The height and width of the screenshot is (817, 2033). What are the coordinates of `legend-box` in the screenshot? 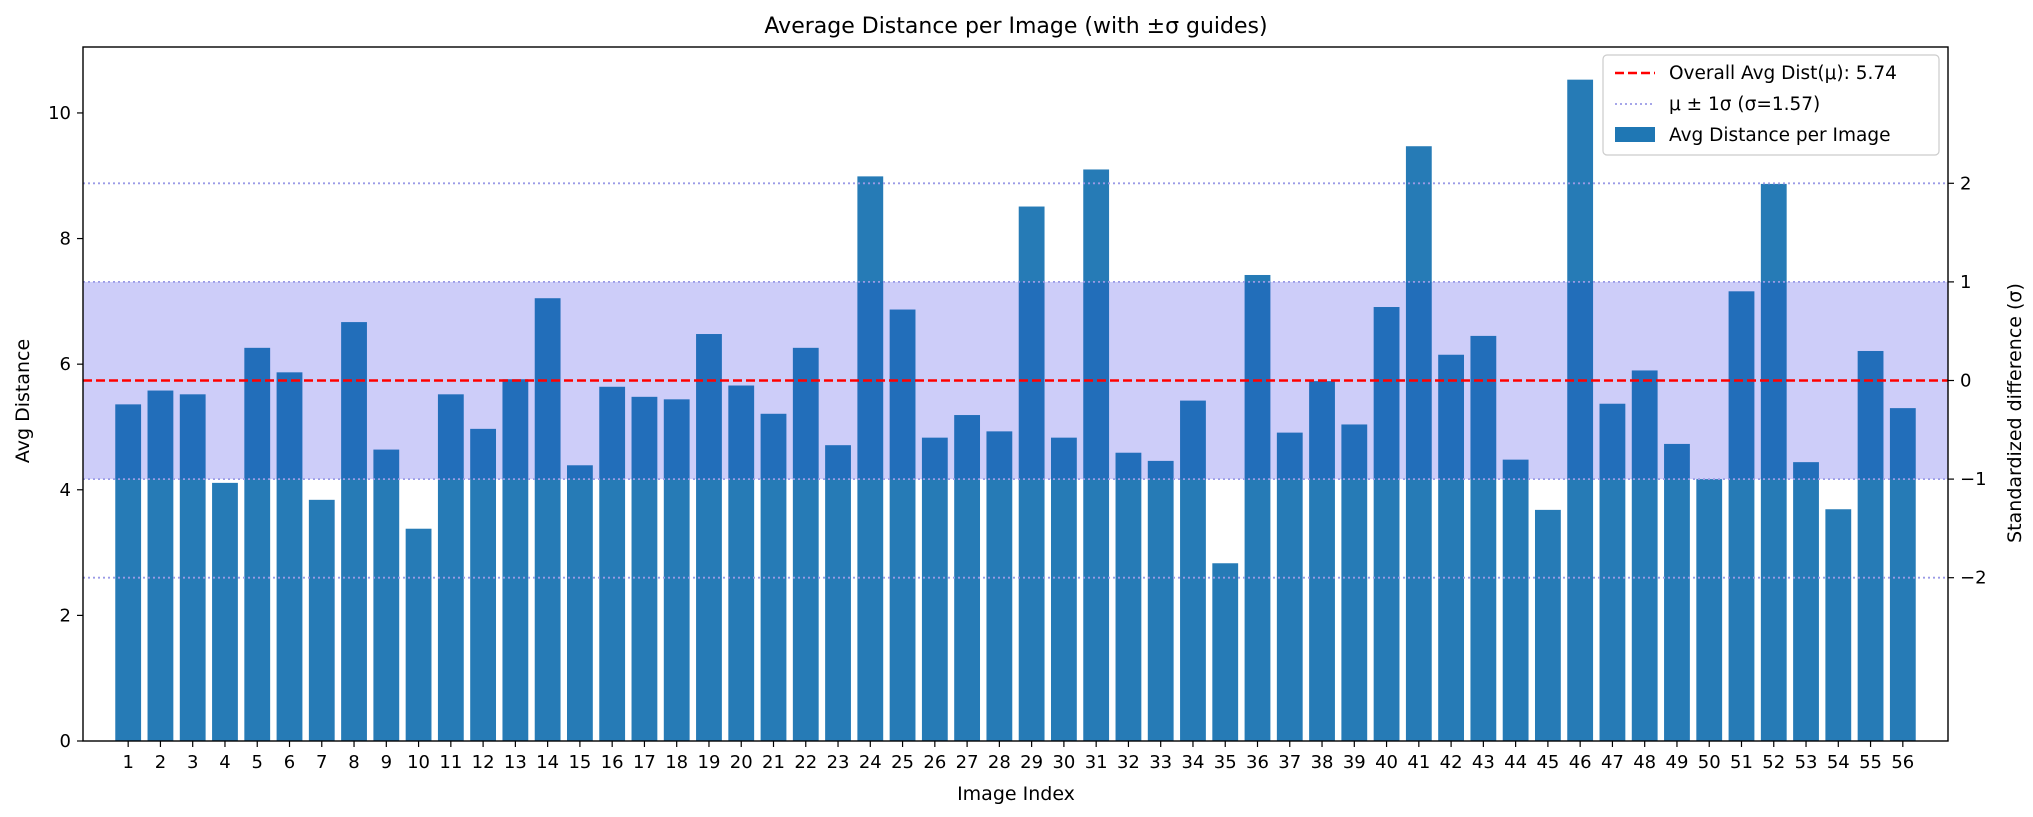 It's located at (1771, 105).